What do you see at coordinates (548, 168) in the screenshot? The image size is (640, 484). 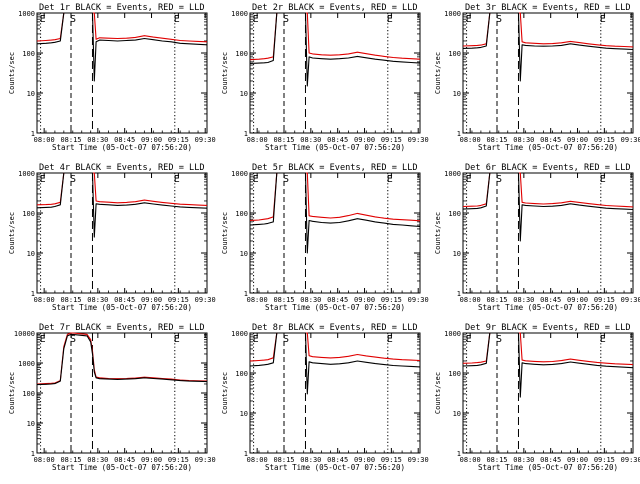 I see `panel-title: Det 6r BLACK = Events, RED = LLD` at bounding box center [548, 168].